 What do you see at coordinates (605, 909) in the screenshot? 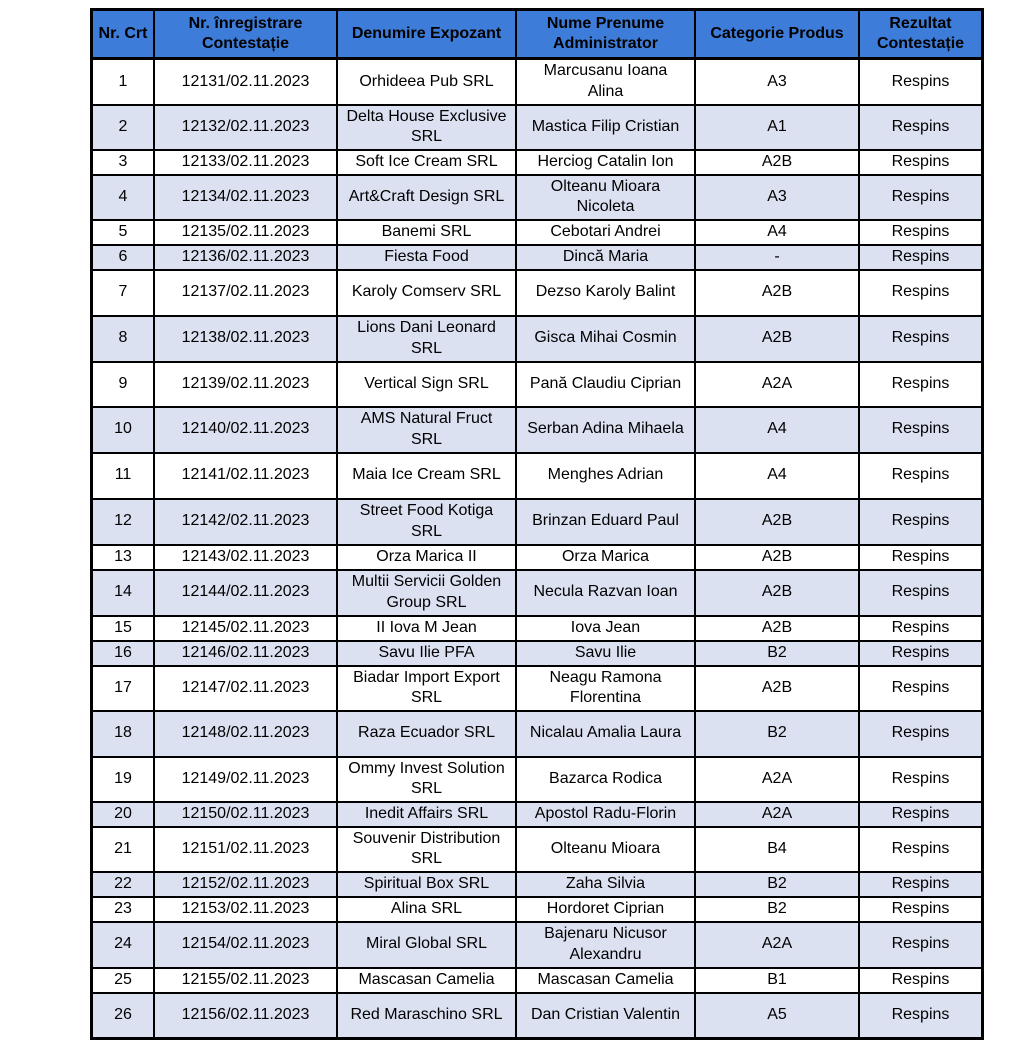
I see `cell-nume-administrator: Hordoret Ciprian` at bounding box center [605, 909].